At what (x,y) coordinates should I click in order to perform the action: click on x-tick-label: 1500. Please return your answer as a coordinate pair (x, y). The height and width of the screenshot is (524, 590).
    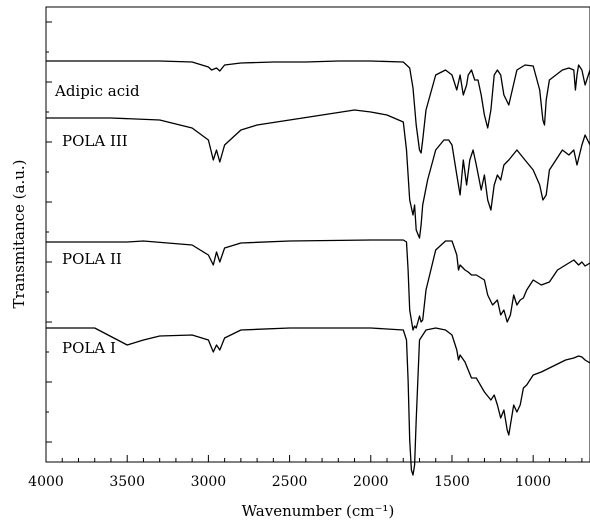
    Looking at the image, I should click on (452, 482).